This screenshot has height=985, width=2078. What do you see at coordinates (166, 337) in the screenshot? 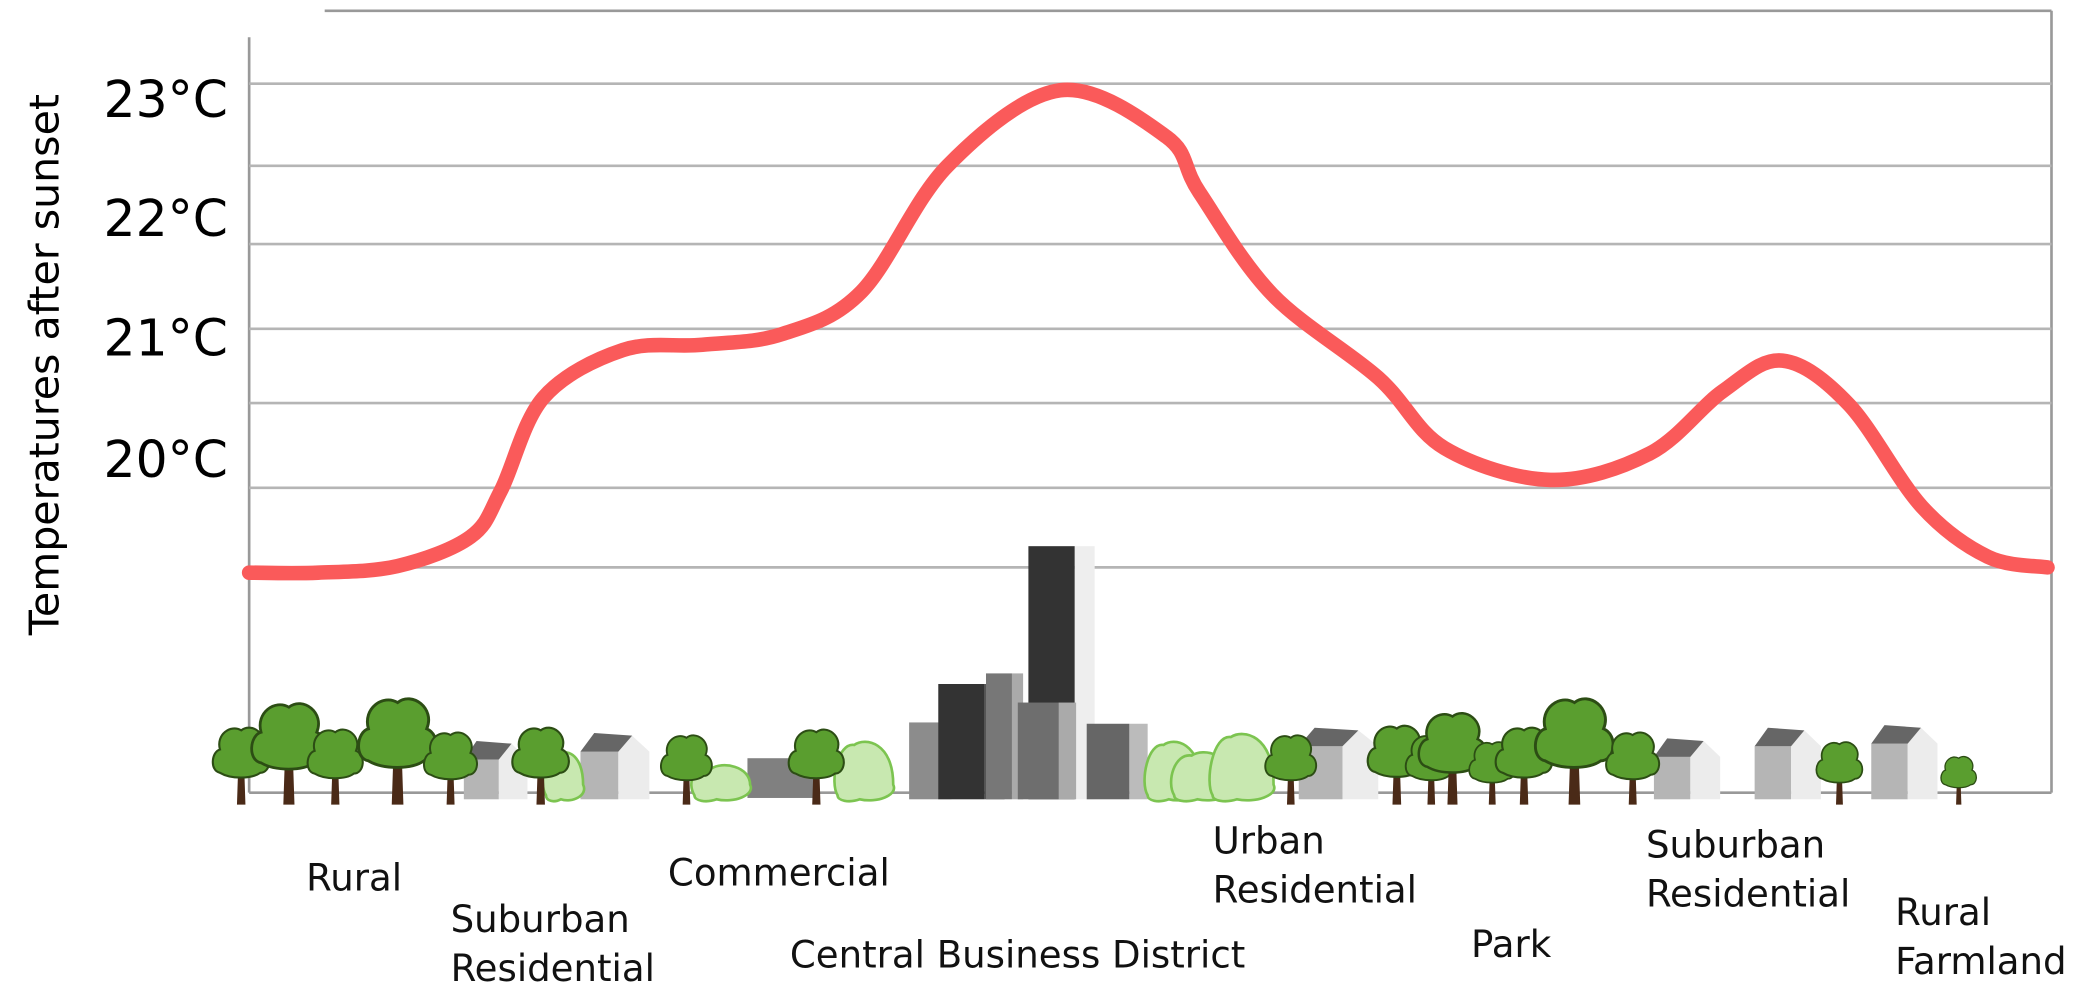
I see `temperature-label: 21°C` at bounding box center [166, 337].